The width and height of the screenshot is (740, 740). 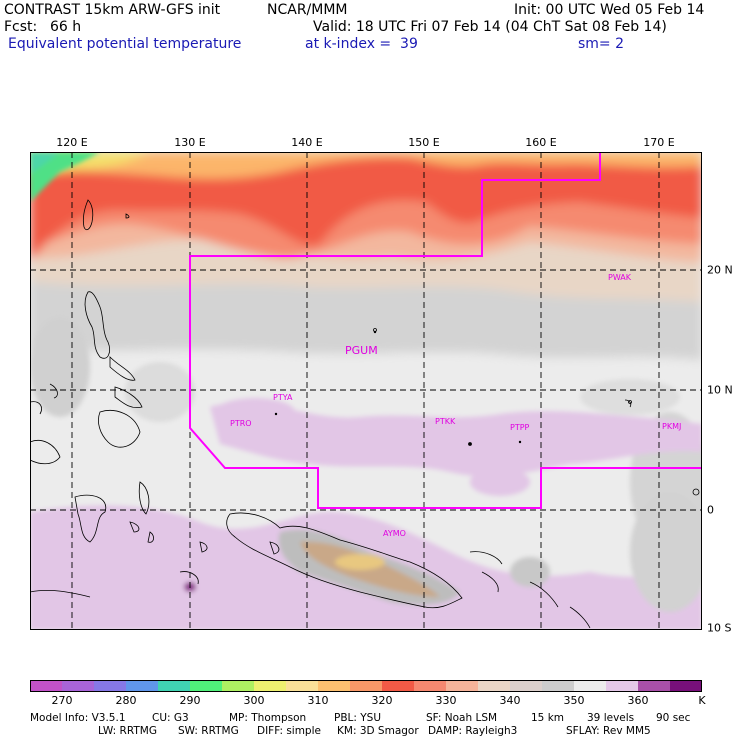 What do you see at coordinates (398, 388) in the screenshot?
I see `station-markers` at bounding box center [398, 388].